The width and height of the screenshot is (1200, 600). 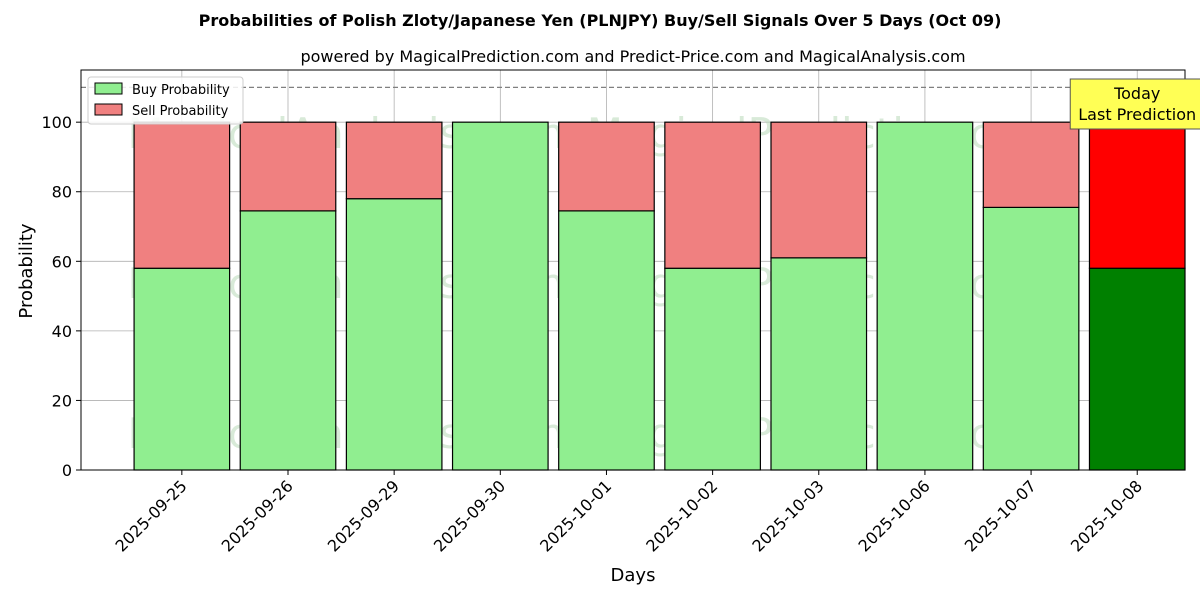 What do you see at coordinates (1000, 515) in the screenshot?
I see `x-tick-label: 2025-10-07` at bounding box center [1000, 515].